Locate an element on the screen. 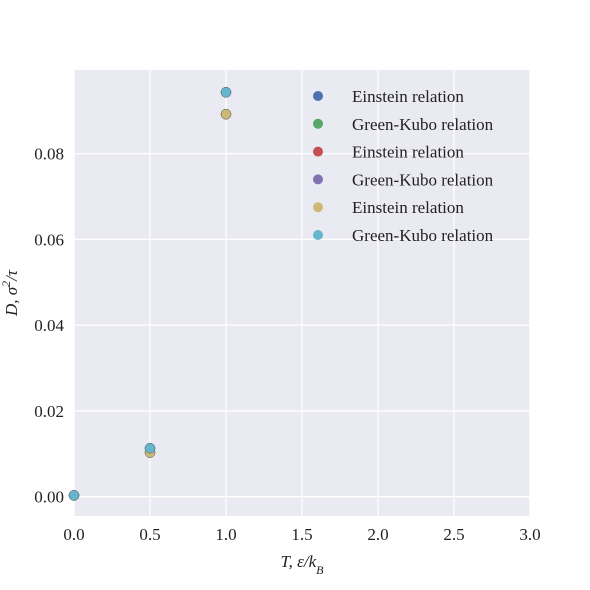 The height and width of the screenshot is (590, 590). y-axis-label: D, σ2/τ is located at coordinates (10, 293).